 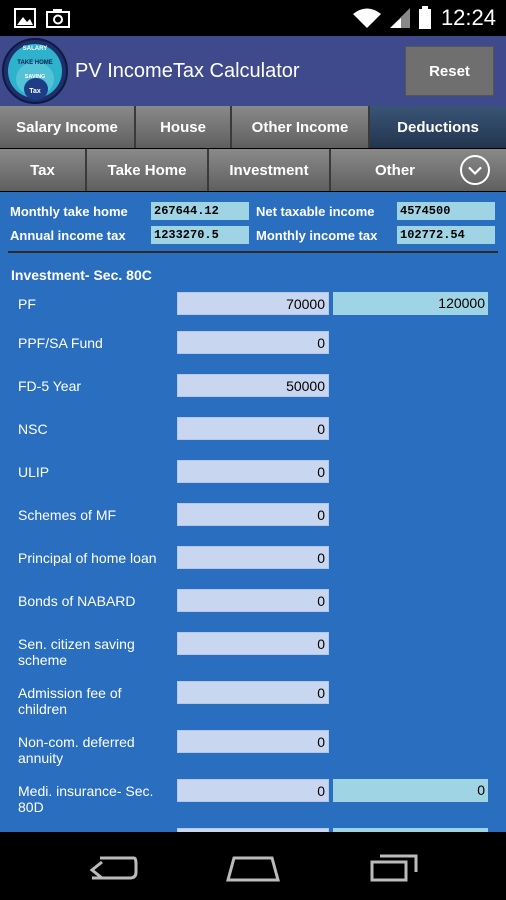 I want to click on mf-input: 0, so click(x=253, y=514).